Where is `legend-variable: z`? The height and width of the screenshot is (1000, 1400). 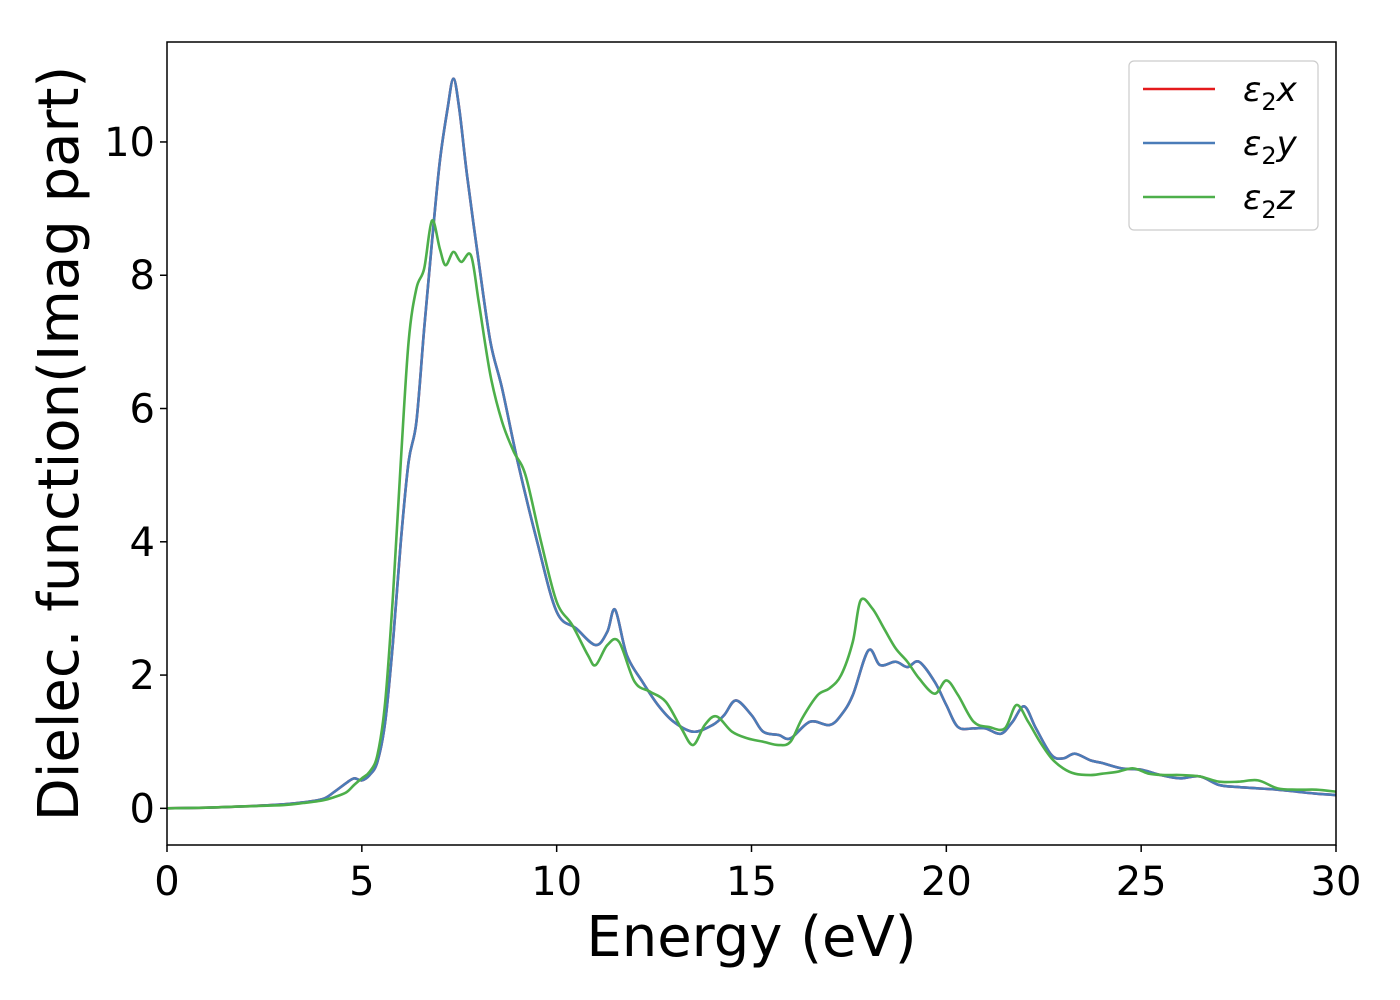
legend-variable: z is located at coordinates (1286, 198).